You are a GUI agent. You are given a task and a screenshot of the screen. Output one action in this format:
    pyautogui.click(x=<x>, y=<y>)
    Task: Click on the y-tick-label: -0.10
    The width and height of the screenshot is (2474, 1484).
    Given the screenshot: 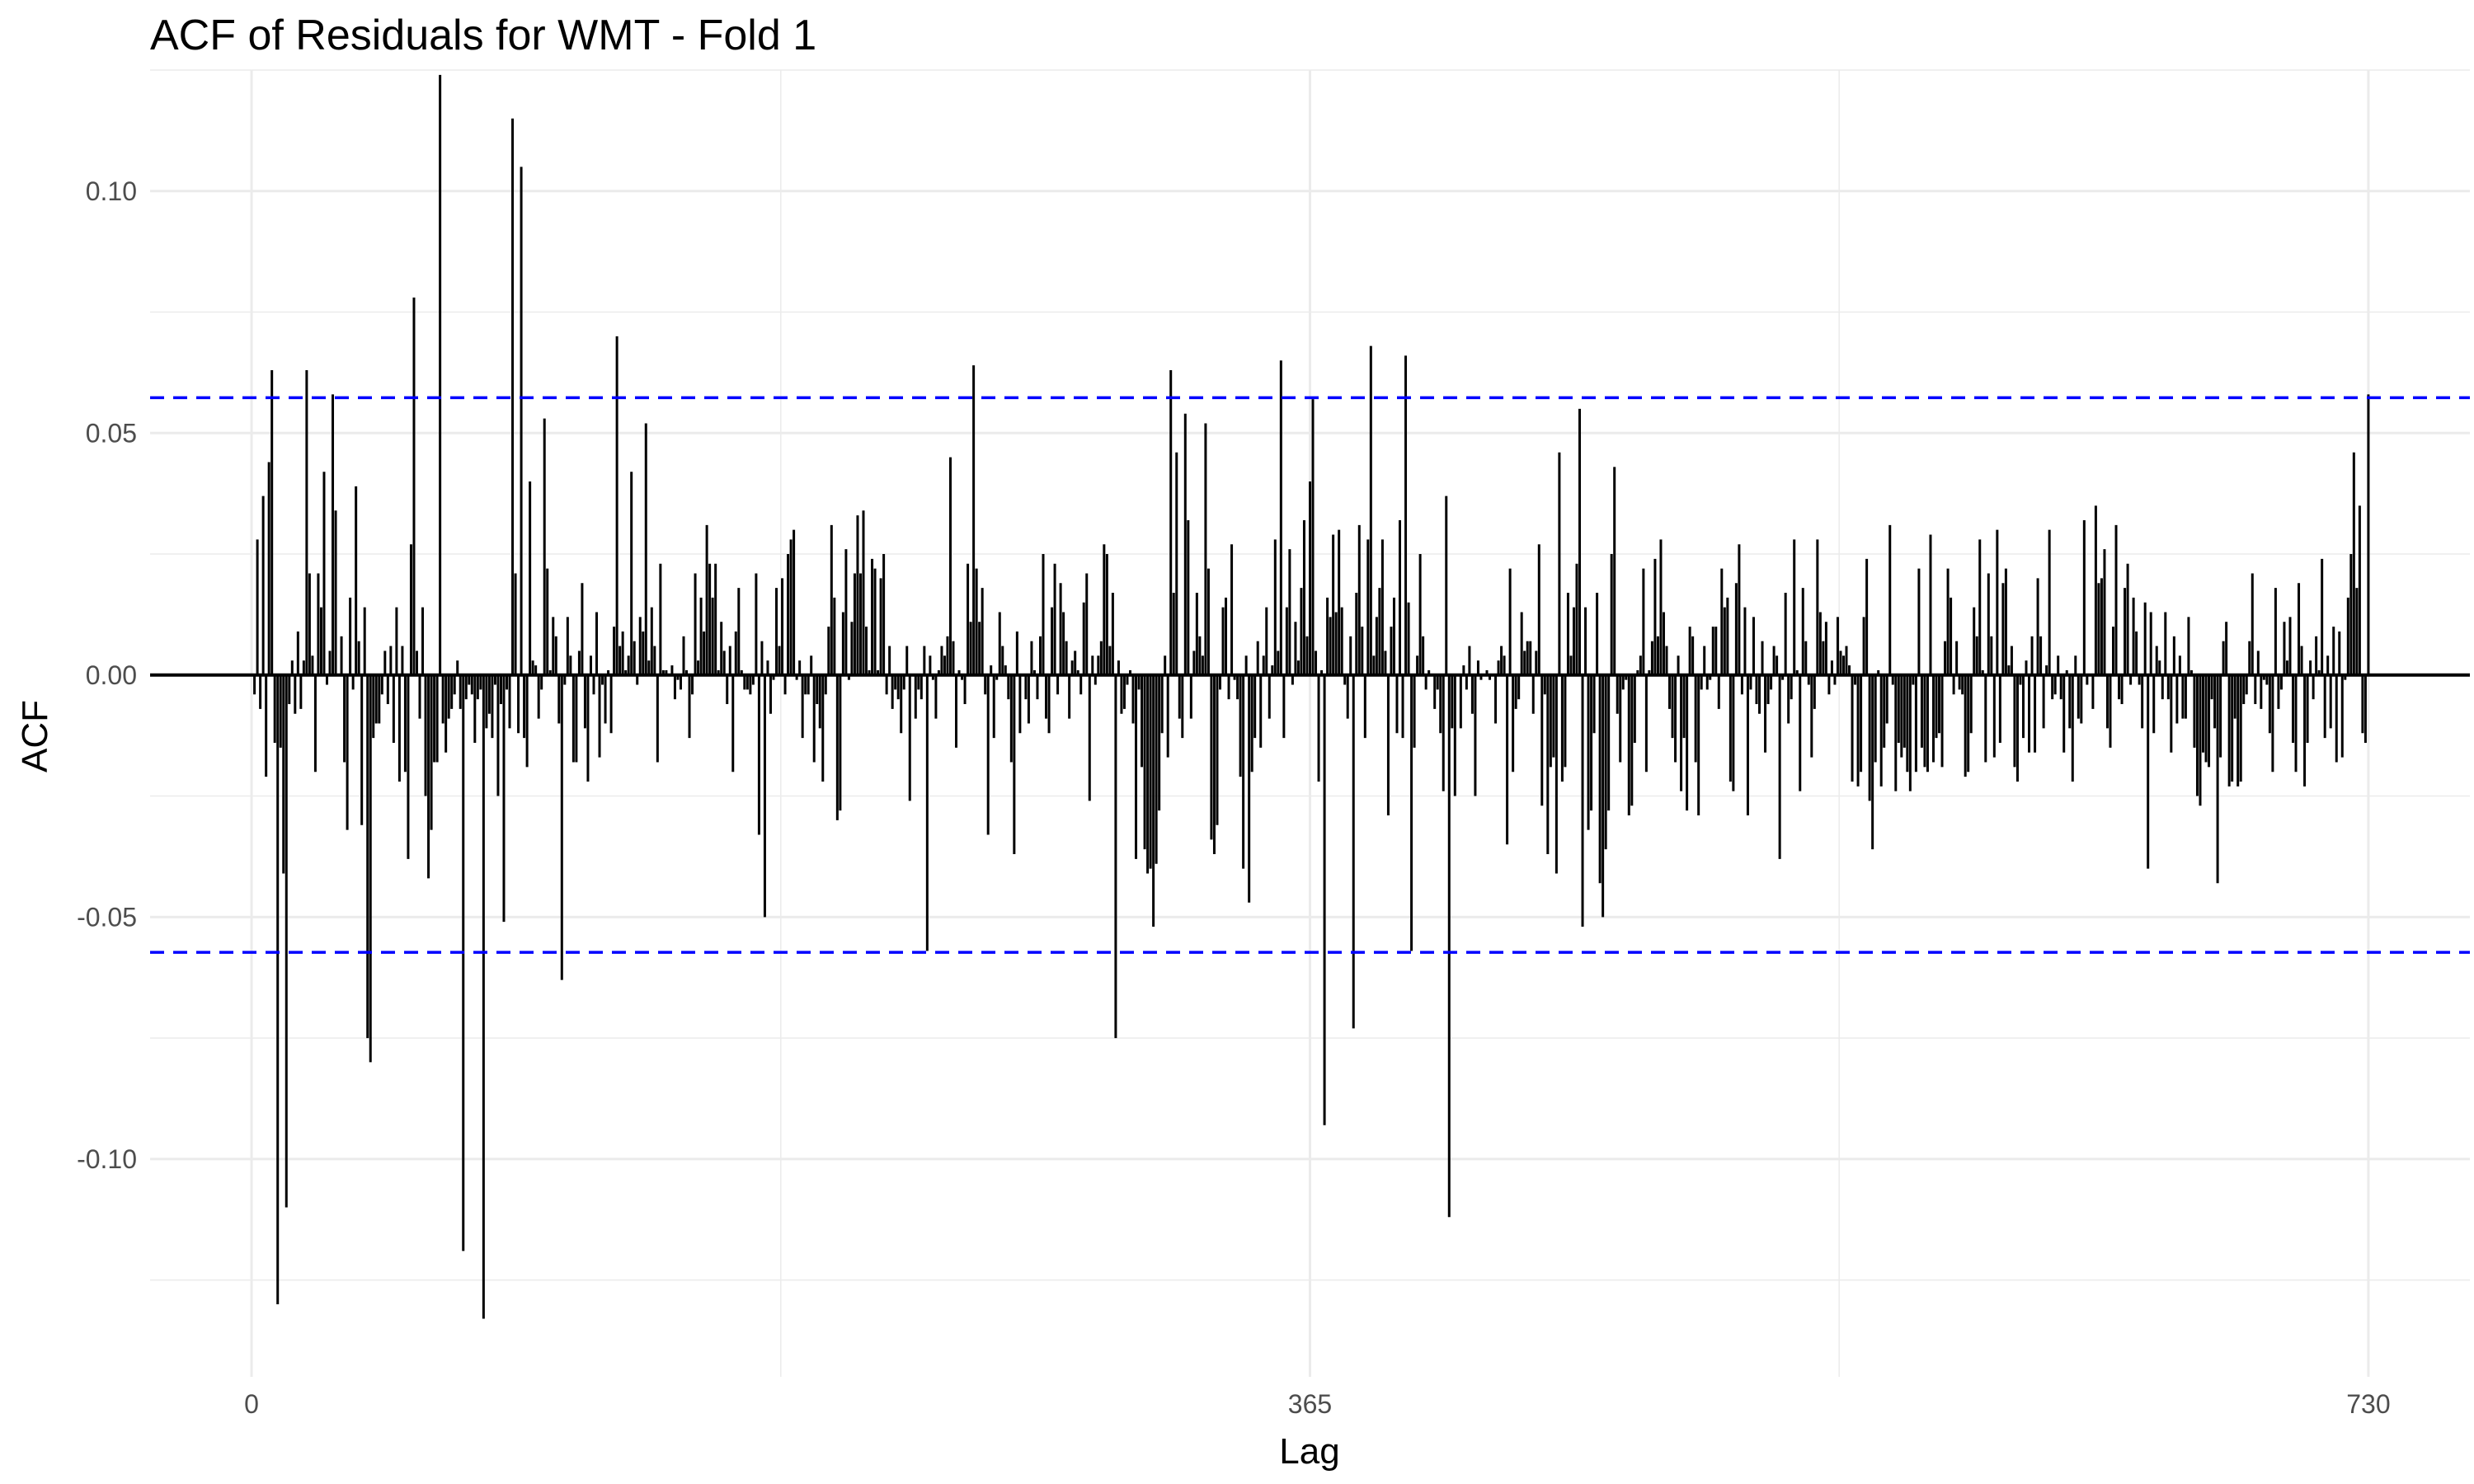 What is the action you would take?
    pyautogui.click(x=107, y=1159)
    